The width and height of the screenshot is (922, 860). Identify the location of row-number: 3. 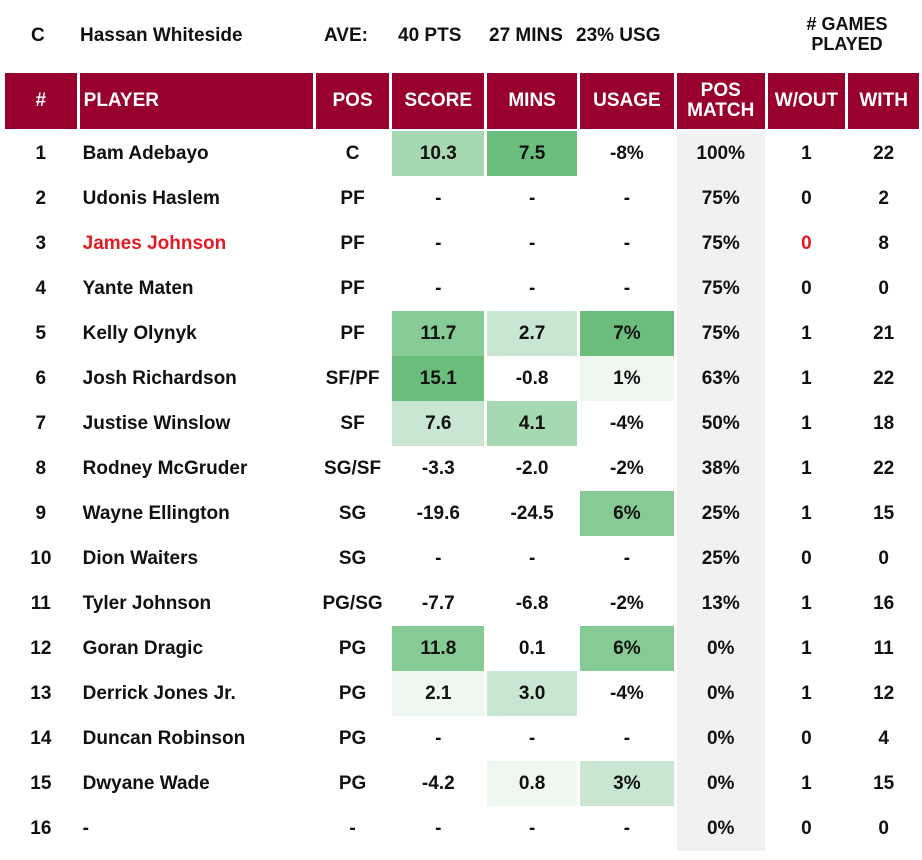
(41, 243).